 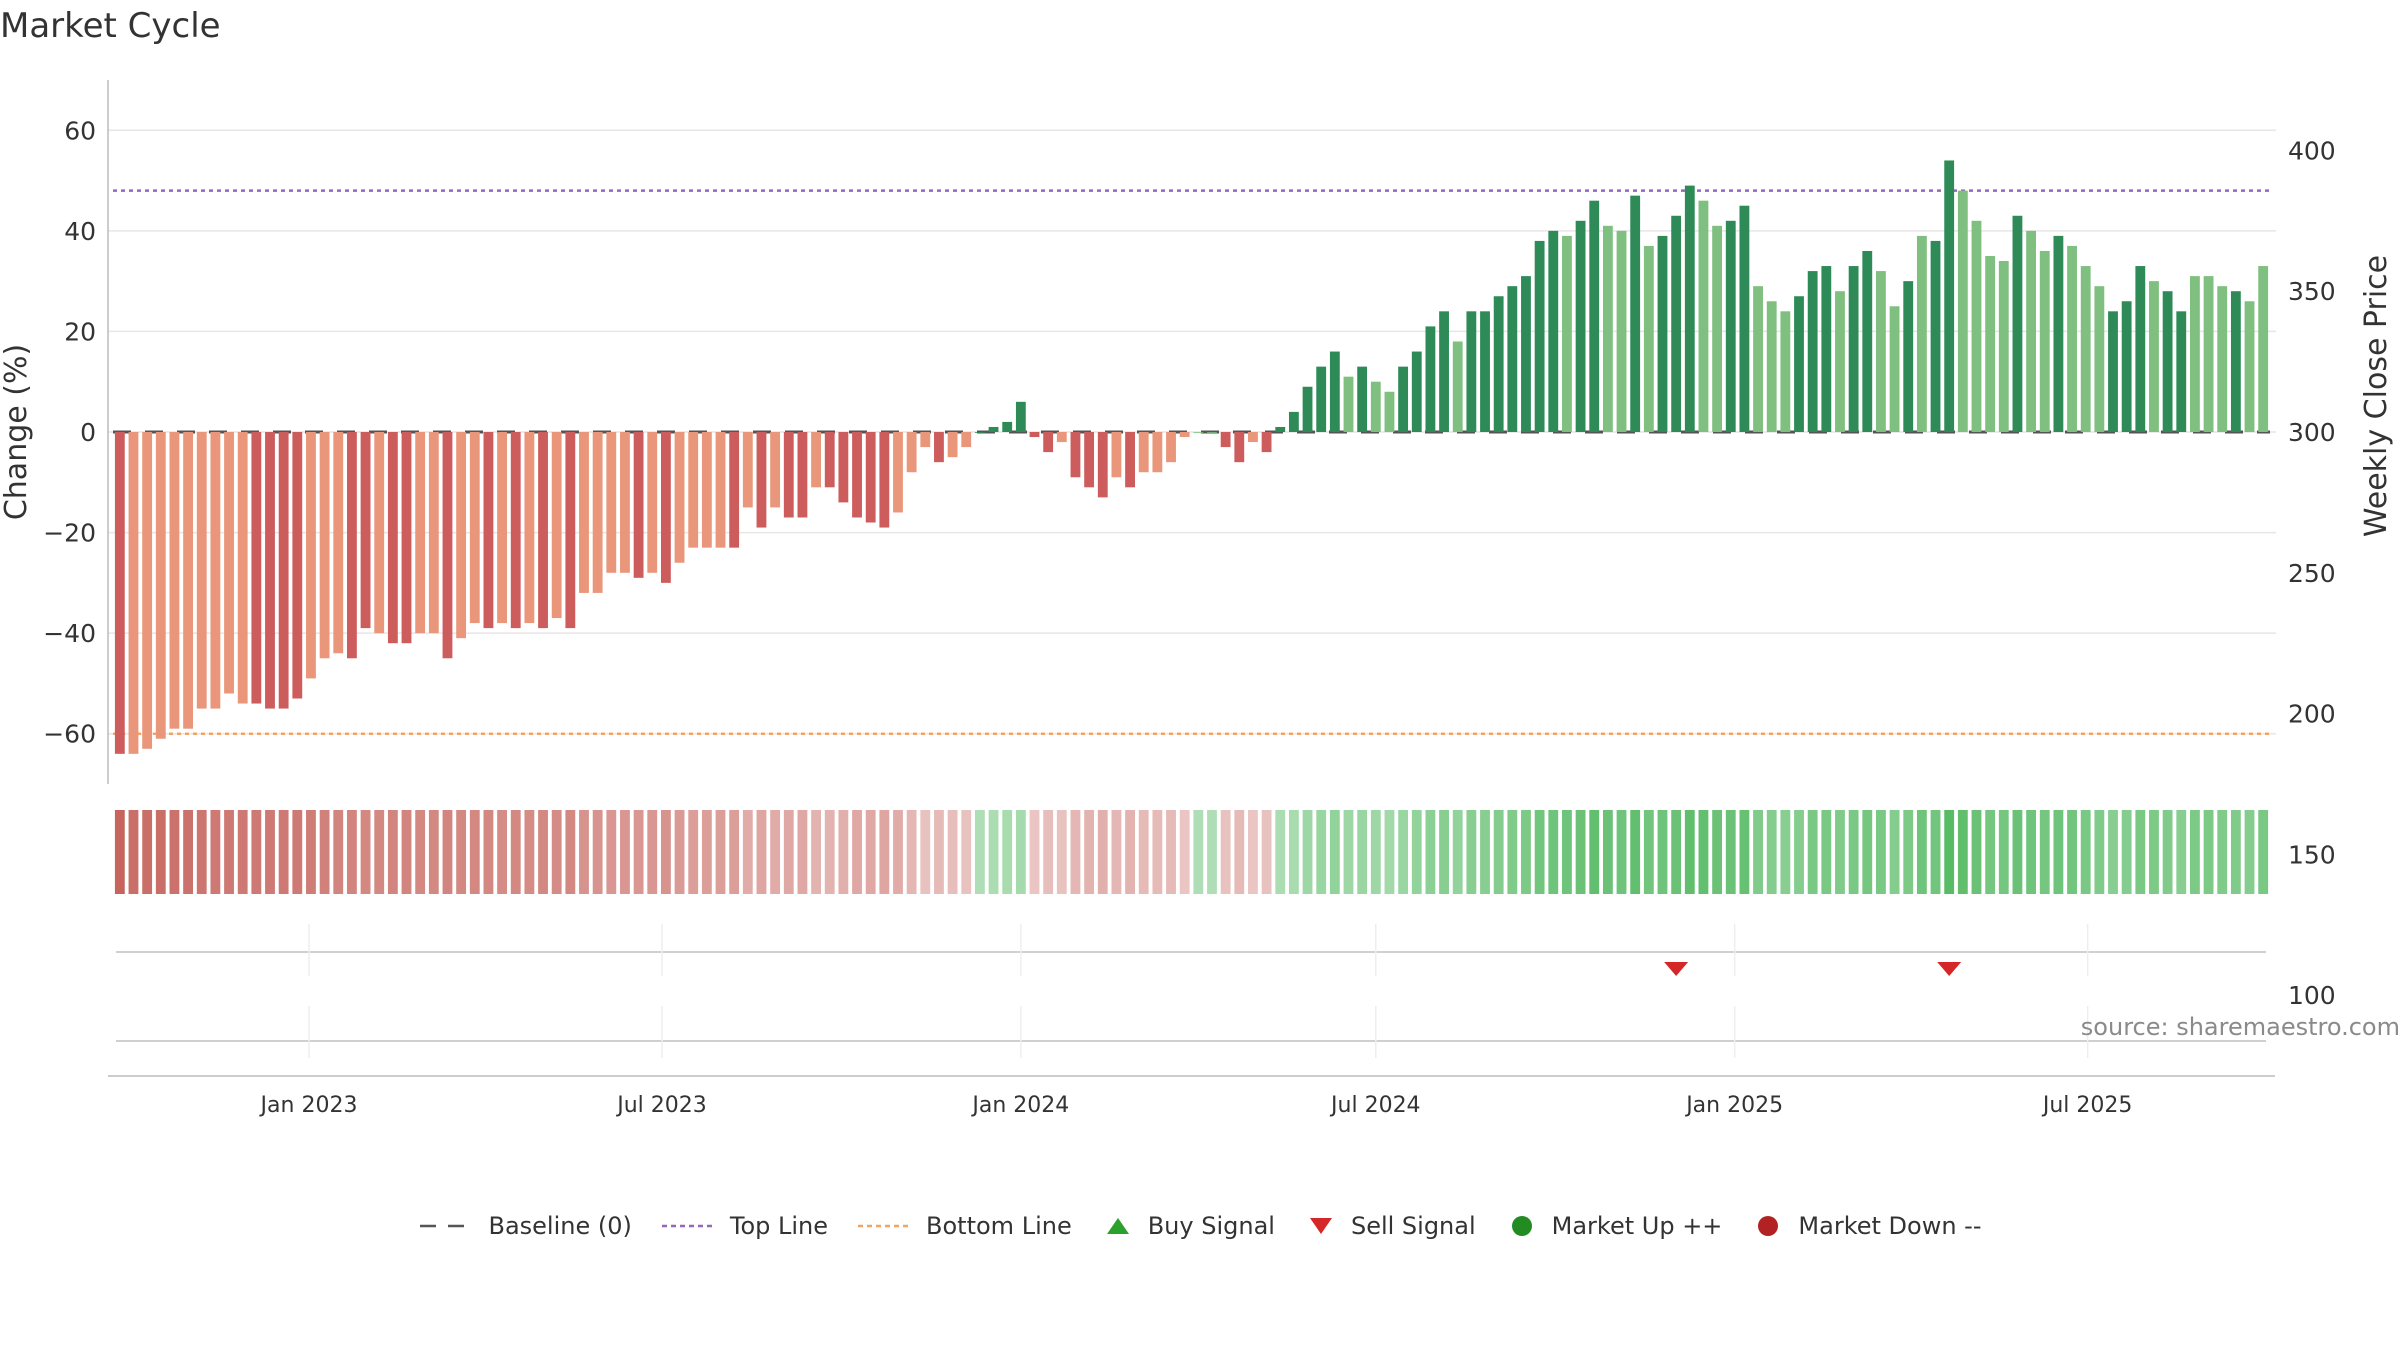 What do you see at coordinates (525, 1226) in the screenshot?
I see `legend-item-baseline: Baseline (0)` at bounding box center [525, 1226].